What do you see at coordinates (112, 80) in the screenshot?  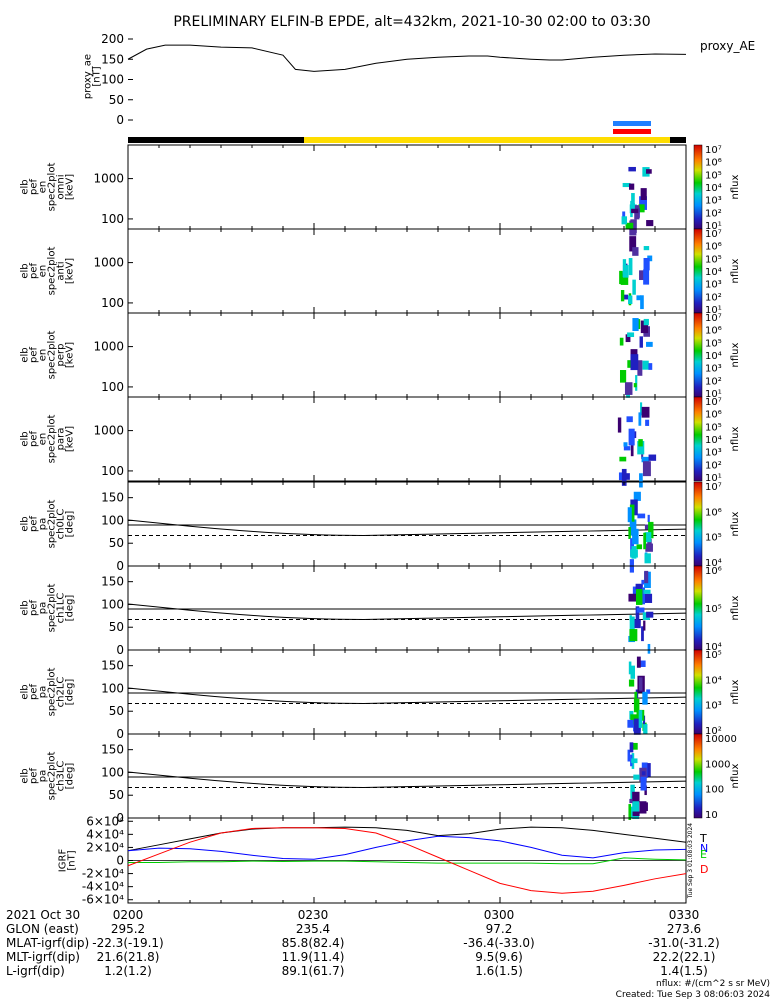 I see `ae-y-label: 100` at bounding box center [112, 80].